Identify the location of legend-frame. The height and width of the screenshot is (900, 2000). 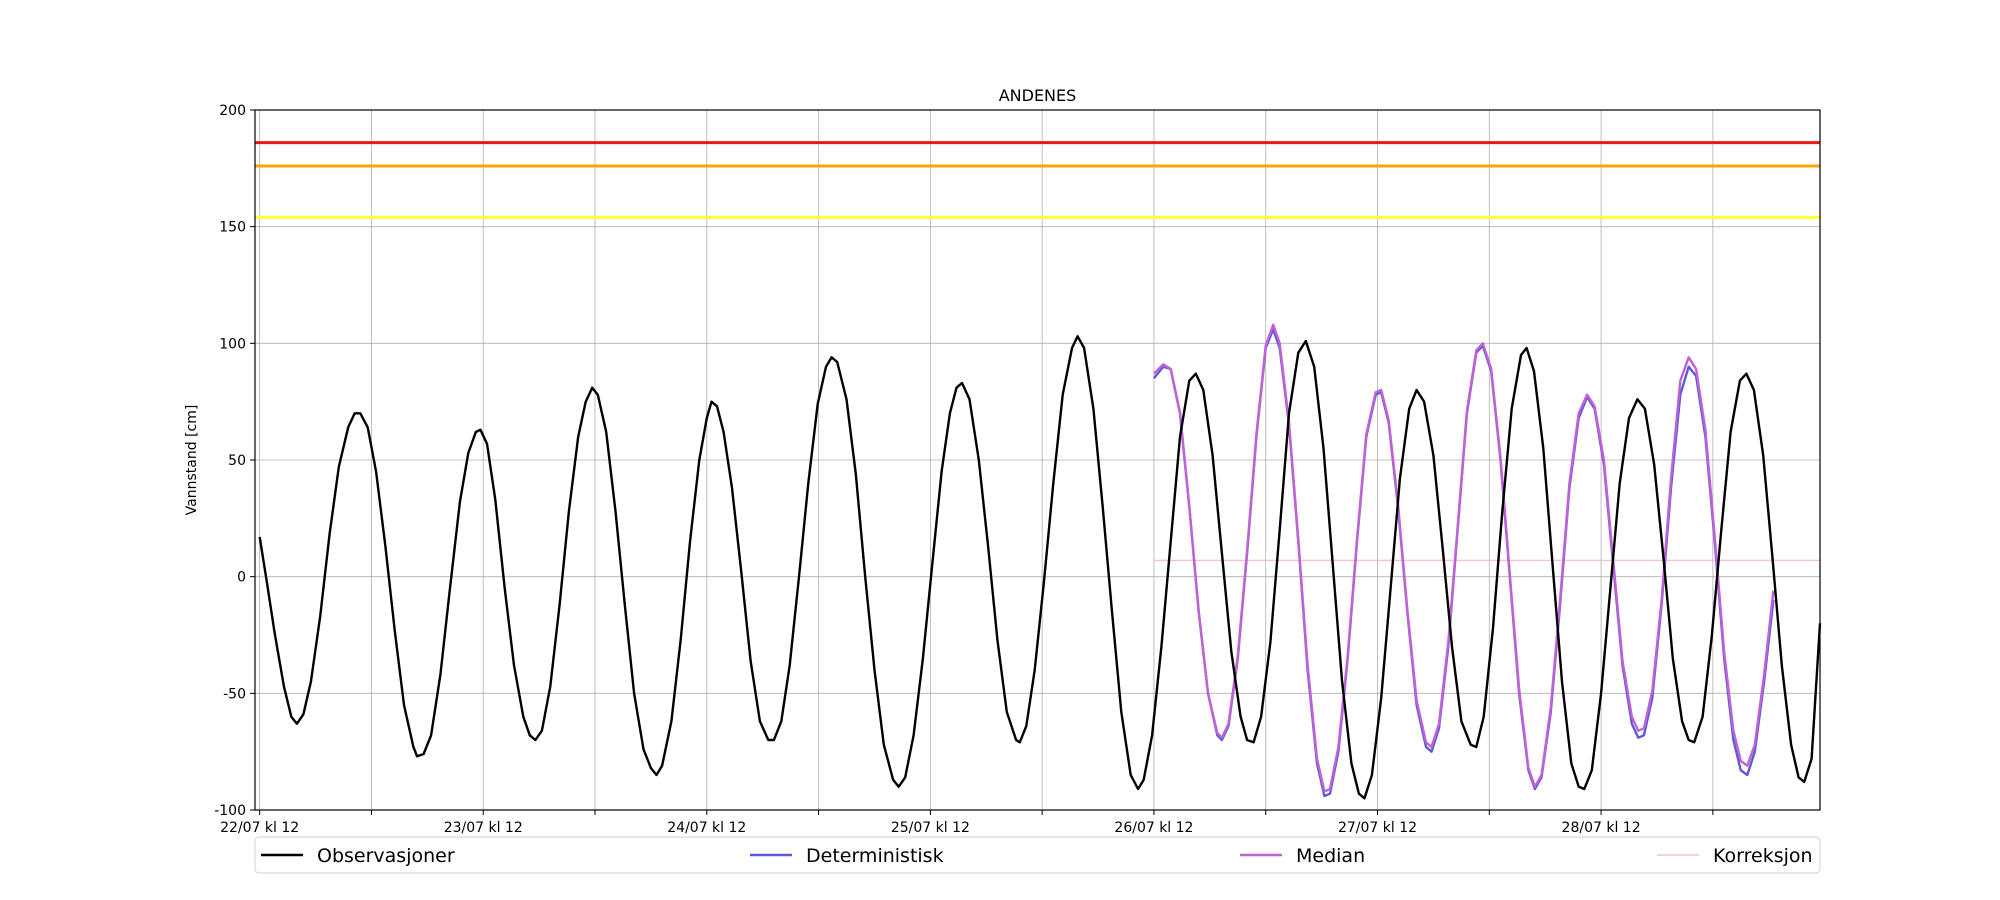
(1037, 855).